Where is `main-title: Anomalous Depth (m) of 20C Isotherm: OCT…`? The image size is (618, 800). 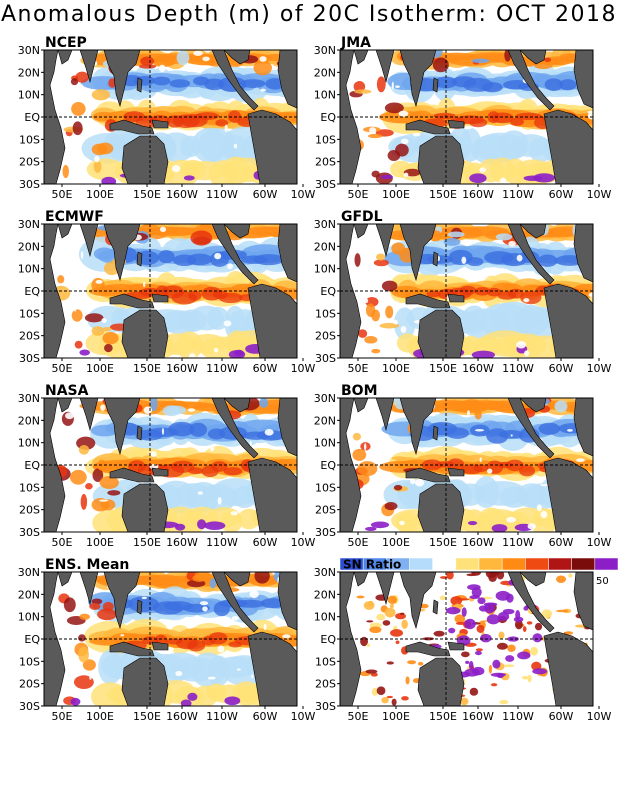 main-title: Anomalous Depth (m) of 20C Isotherm: OCT… is located at coordinates (309, 14).